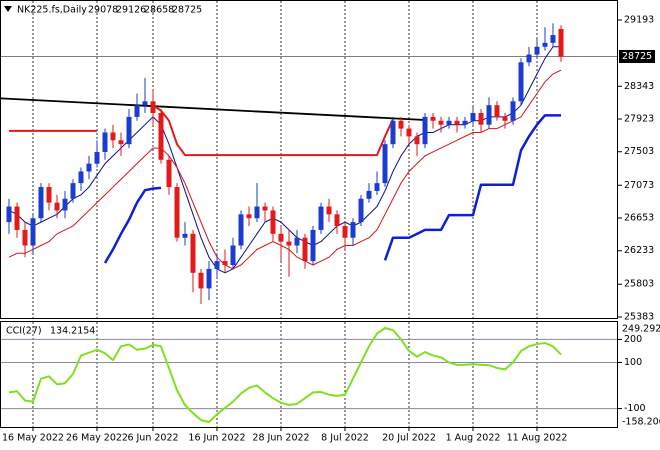  I want to click on x-tick-label: 16 Jun 2022, so click(216, 438).